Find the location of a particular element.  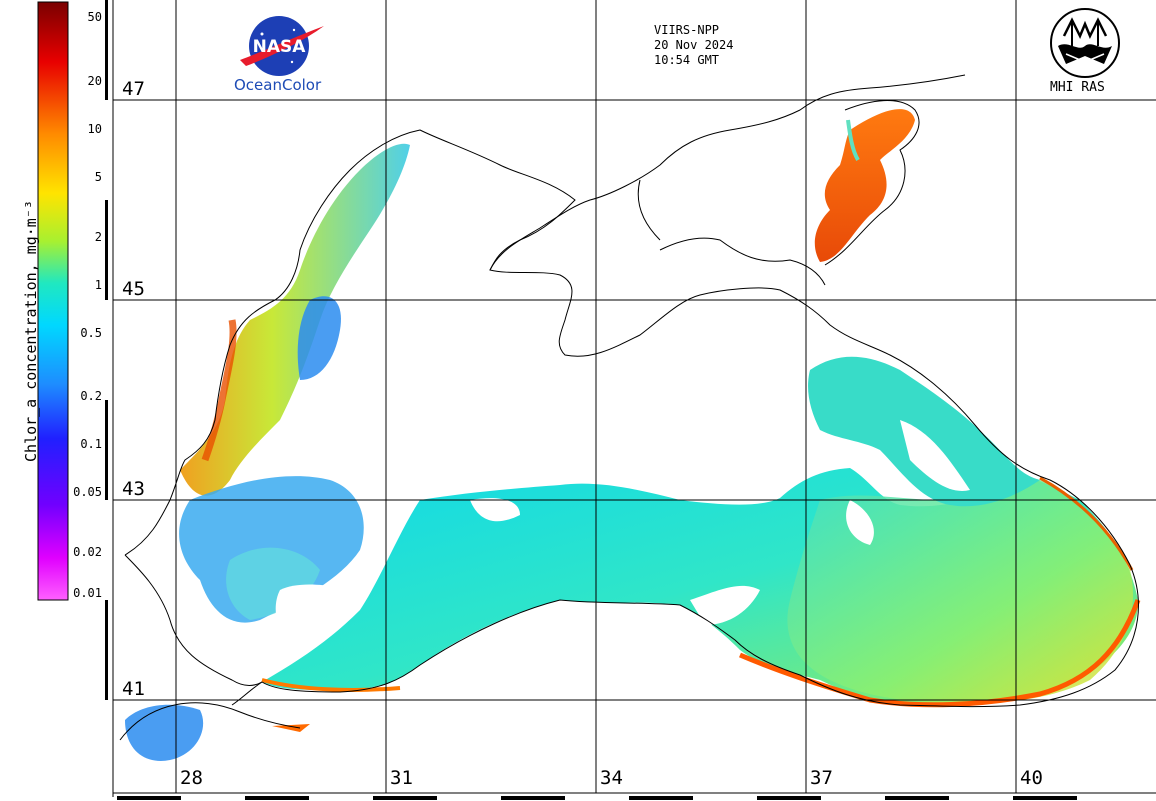

colorbar-tick: 10 is located at coordinates (94, 129).